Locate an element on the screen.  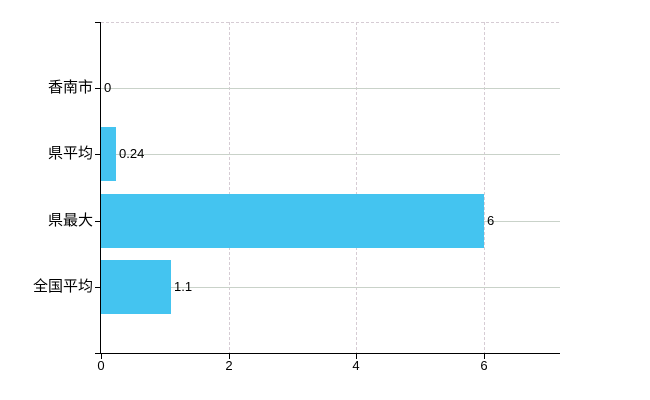
category-label: 全国平均 is located at coordinates (62, 286).